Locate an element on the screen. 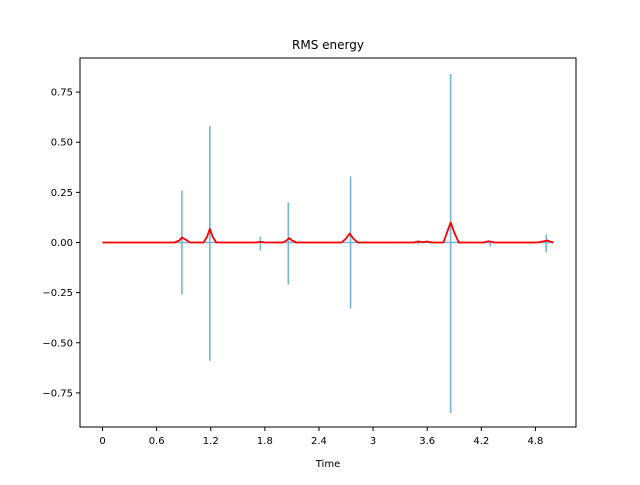 This screenshot has height=485, width=640. x-tick-label-3: 1.8 is located at coordinates (265, 441).